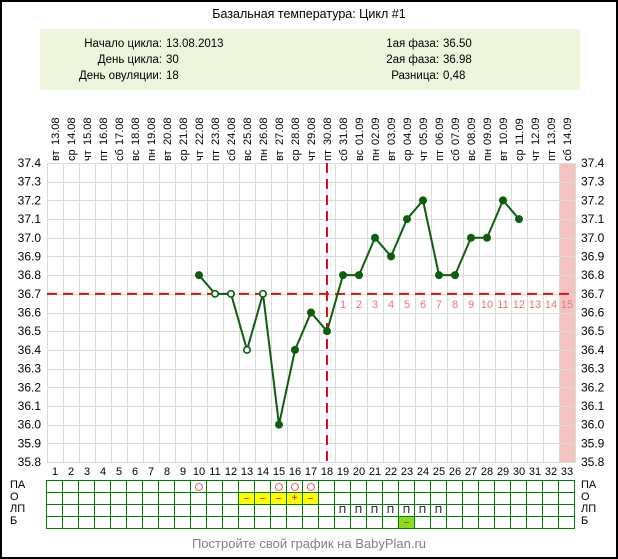 The image size is (618, 559). What do you see at coordinates (593, 256) in the screenshot?
I see `y-axis-label: 36.9` at bounding box center [593, 256].